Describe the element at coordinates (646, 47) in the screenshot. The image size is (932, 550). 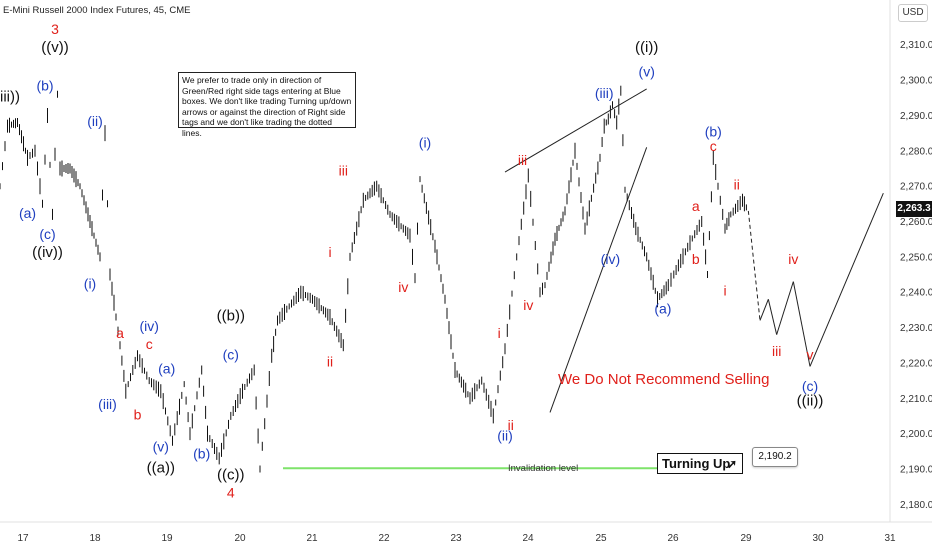
I see `wave-label: ((i))` at that location.